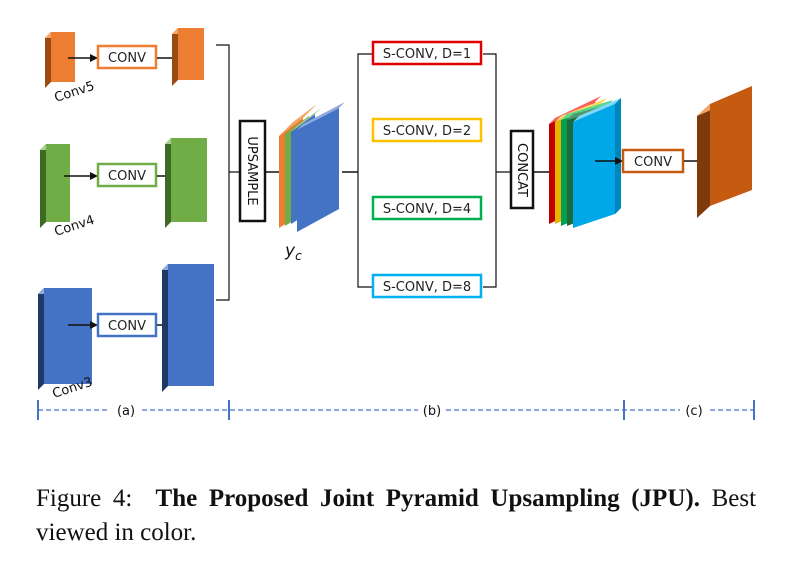 The height and width of the screenshot is (588, 786). I want to click on sconv-d8-box, so click(427, 286).